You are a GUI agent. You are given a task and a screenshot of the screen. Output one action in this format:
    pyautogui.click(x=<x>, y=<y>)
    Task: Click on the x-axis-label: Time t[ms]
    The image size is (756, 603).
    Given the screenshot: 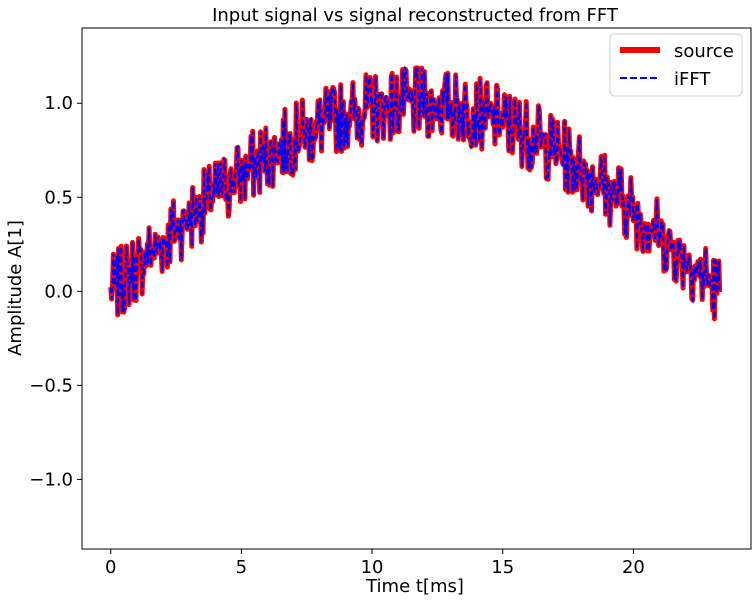 What is the action you would take?
    pyautogui.click(x=414, y=586)
    